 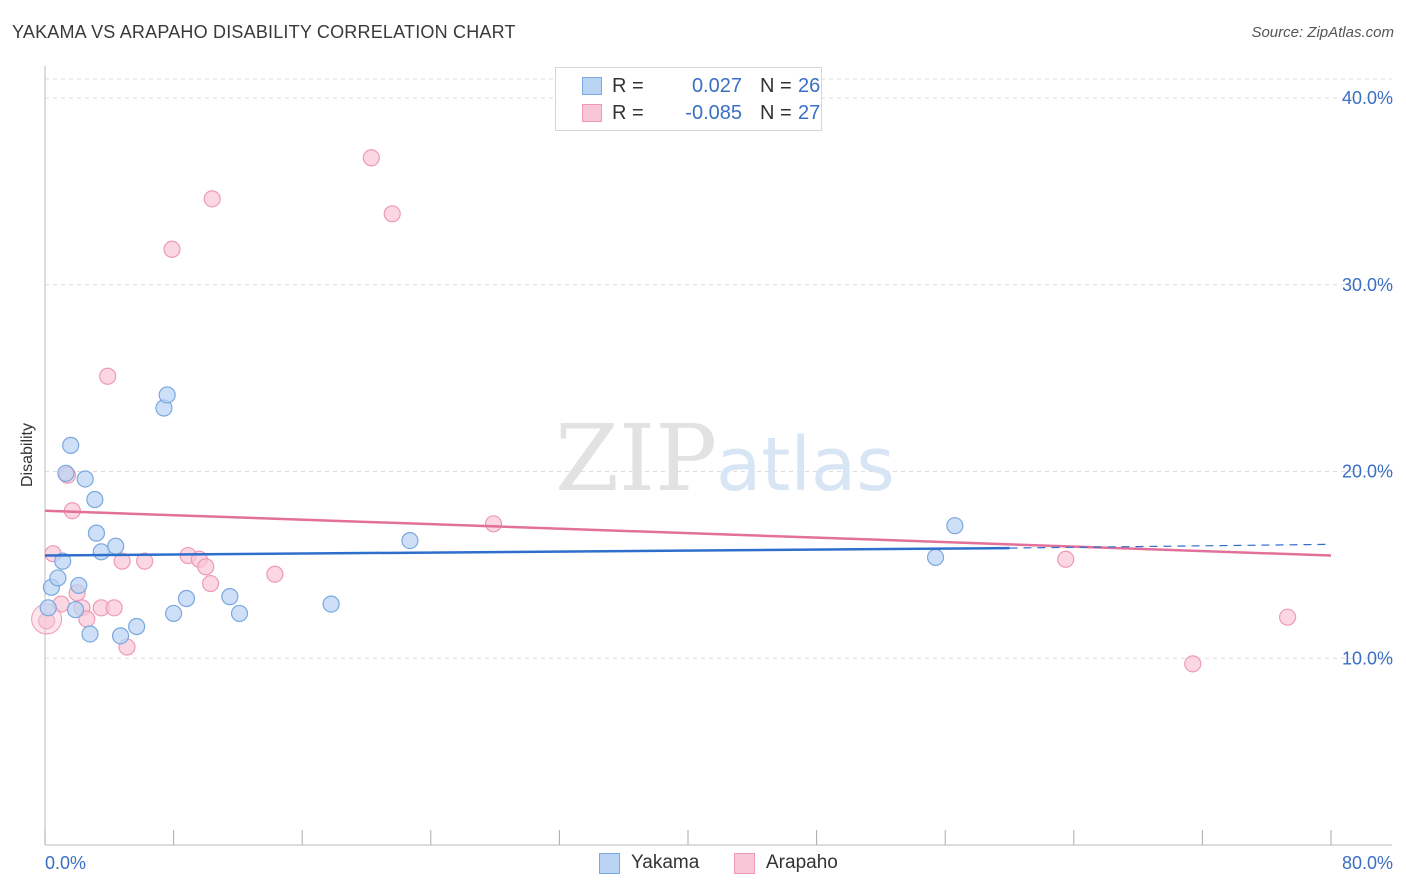 I want to click on y-tick-label: 30.0%, so click(x=1367, y=285).